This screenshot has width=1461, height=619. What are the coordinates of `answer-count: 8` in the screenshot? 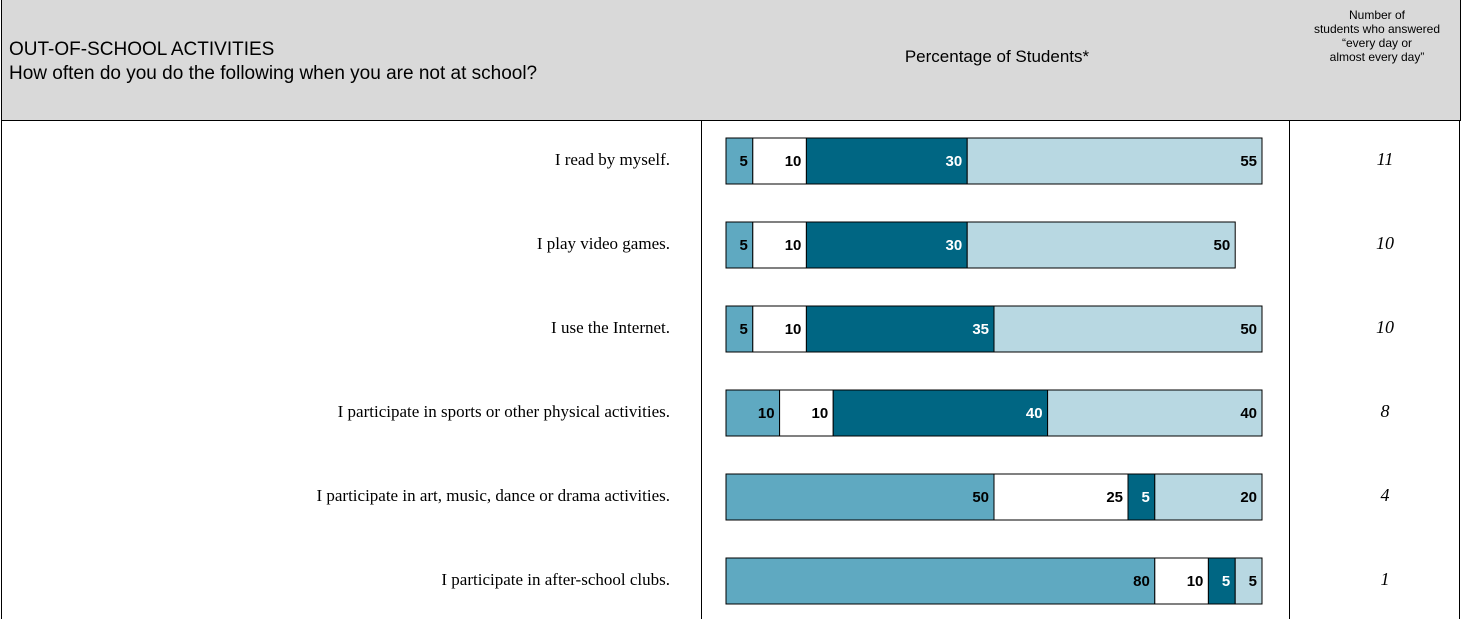 It's located at (1385, 411).